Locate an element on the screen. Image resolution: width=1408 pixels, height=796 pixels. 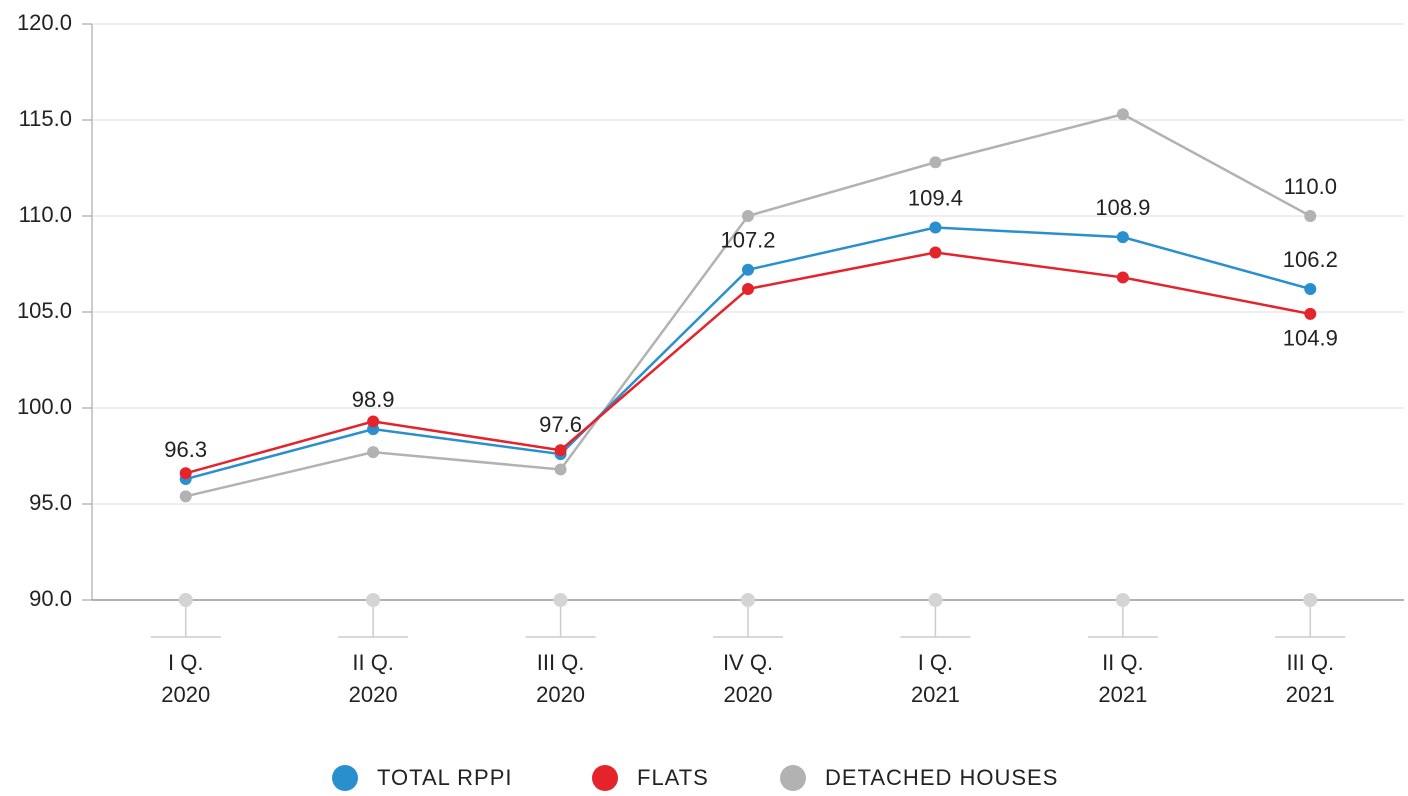
data-label: 97.6 is located at coordinates (560, 424).